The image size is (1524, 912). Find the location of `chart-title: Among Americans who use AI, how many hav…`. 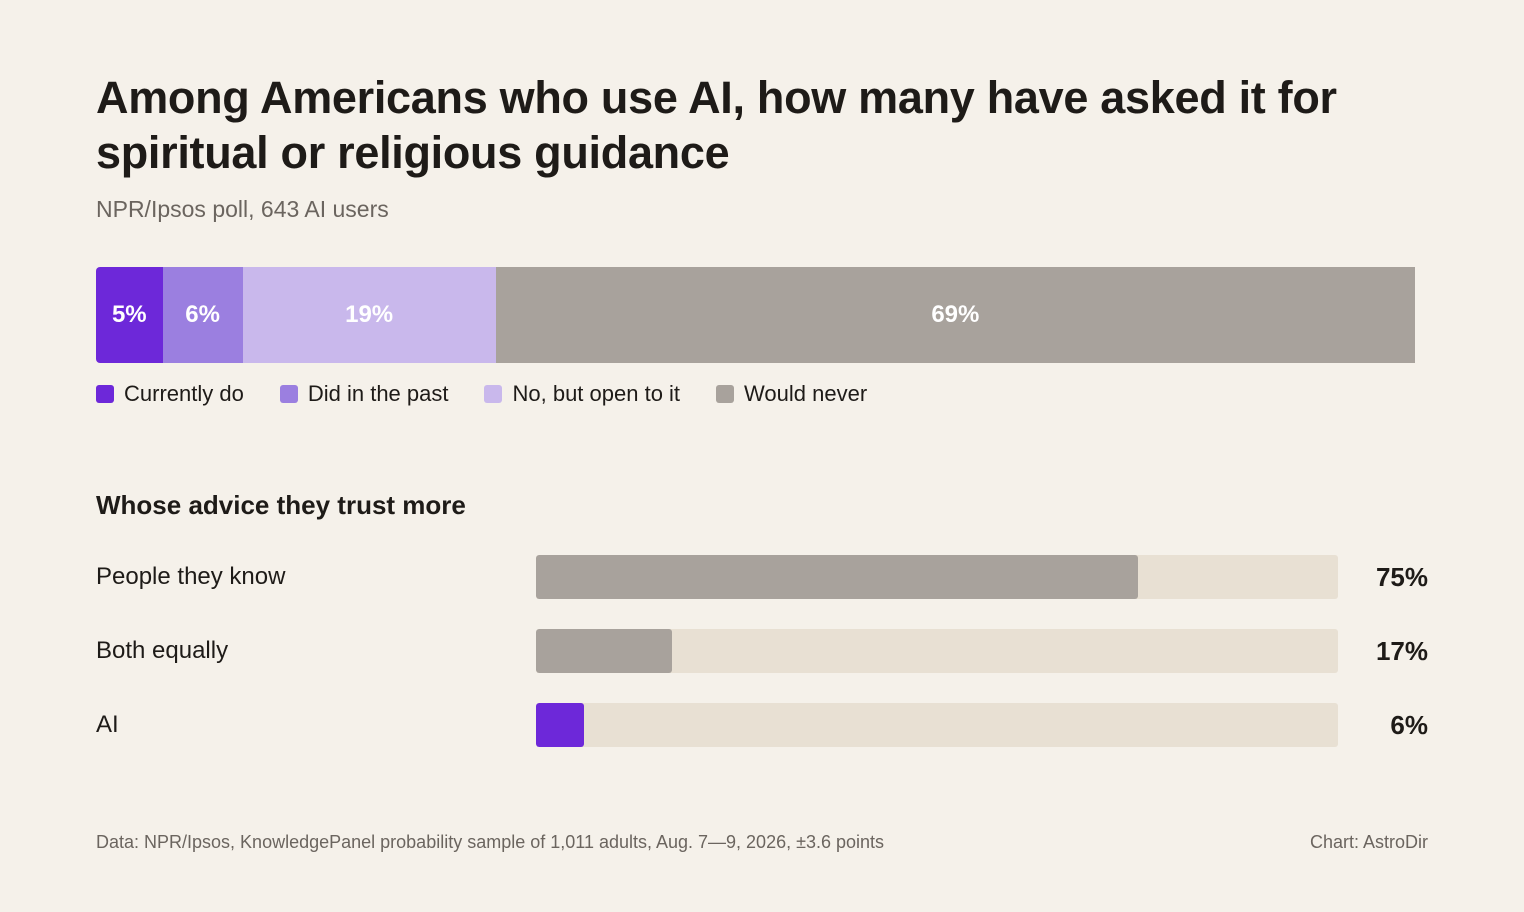

chart-title: Among Americans who use AI, how many hav… is located at coordinates (716, 125).